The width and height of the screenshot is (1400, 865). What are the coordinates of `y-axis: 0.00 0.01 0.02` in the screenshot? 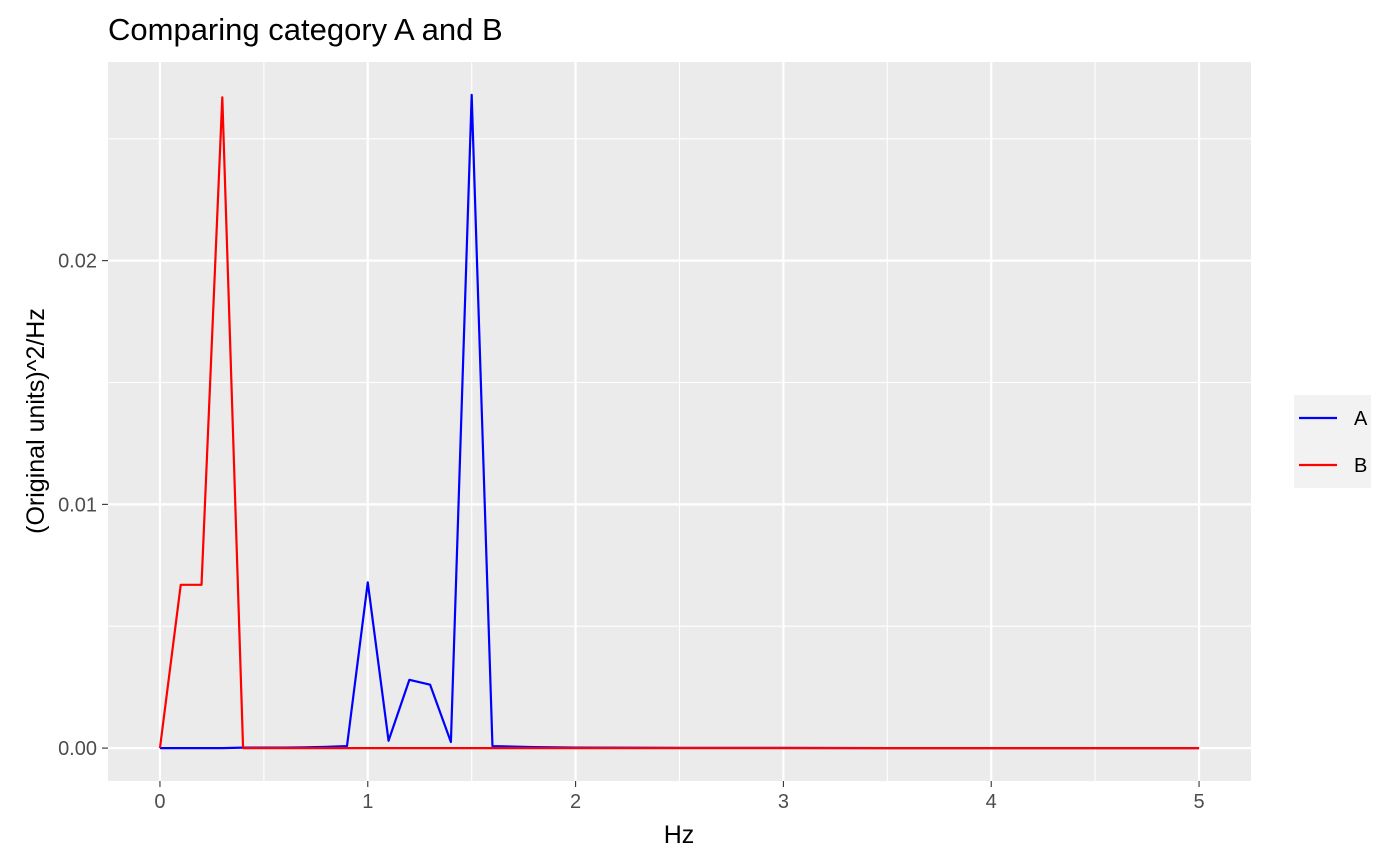 It's located at (83, 505).